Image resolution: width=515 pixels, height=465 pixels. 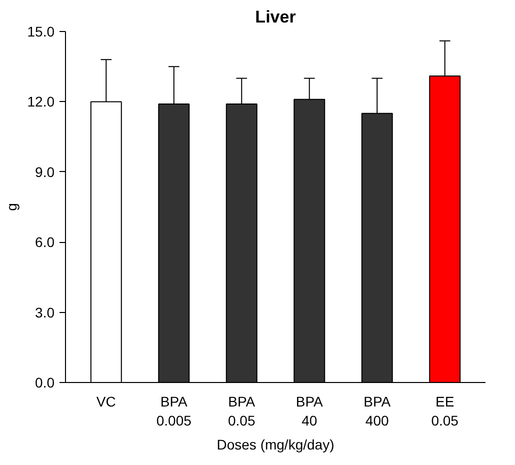 I want to click on x-tick-label: BPA 0.005, so click(x=174, y=411).